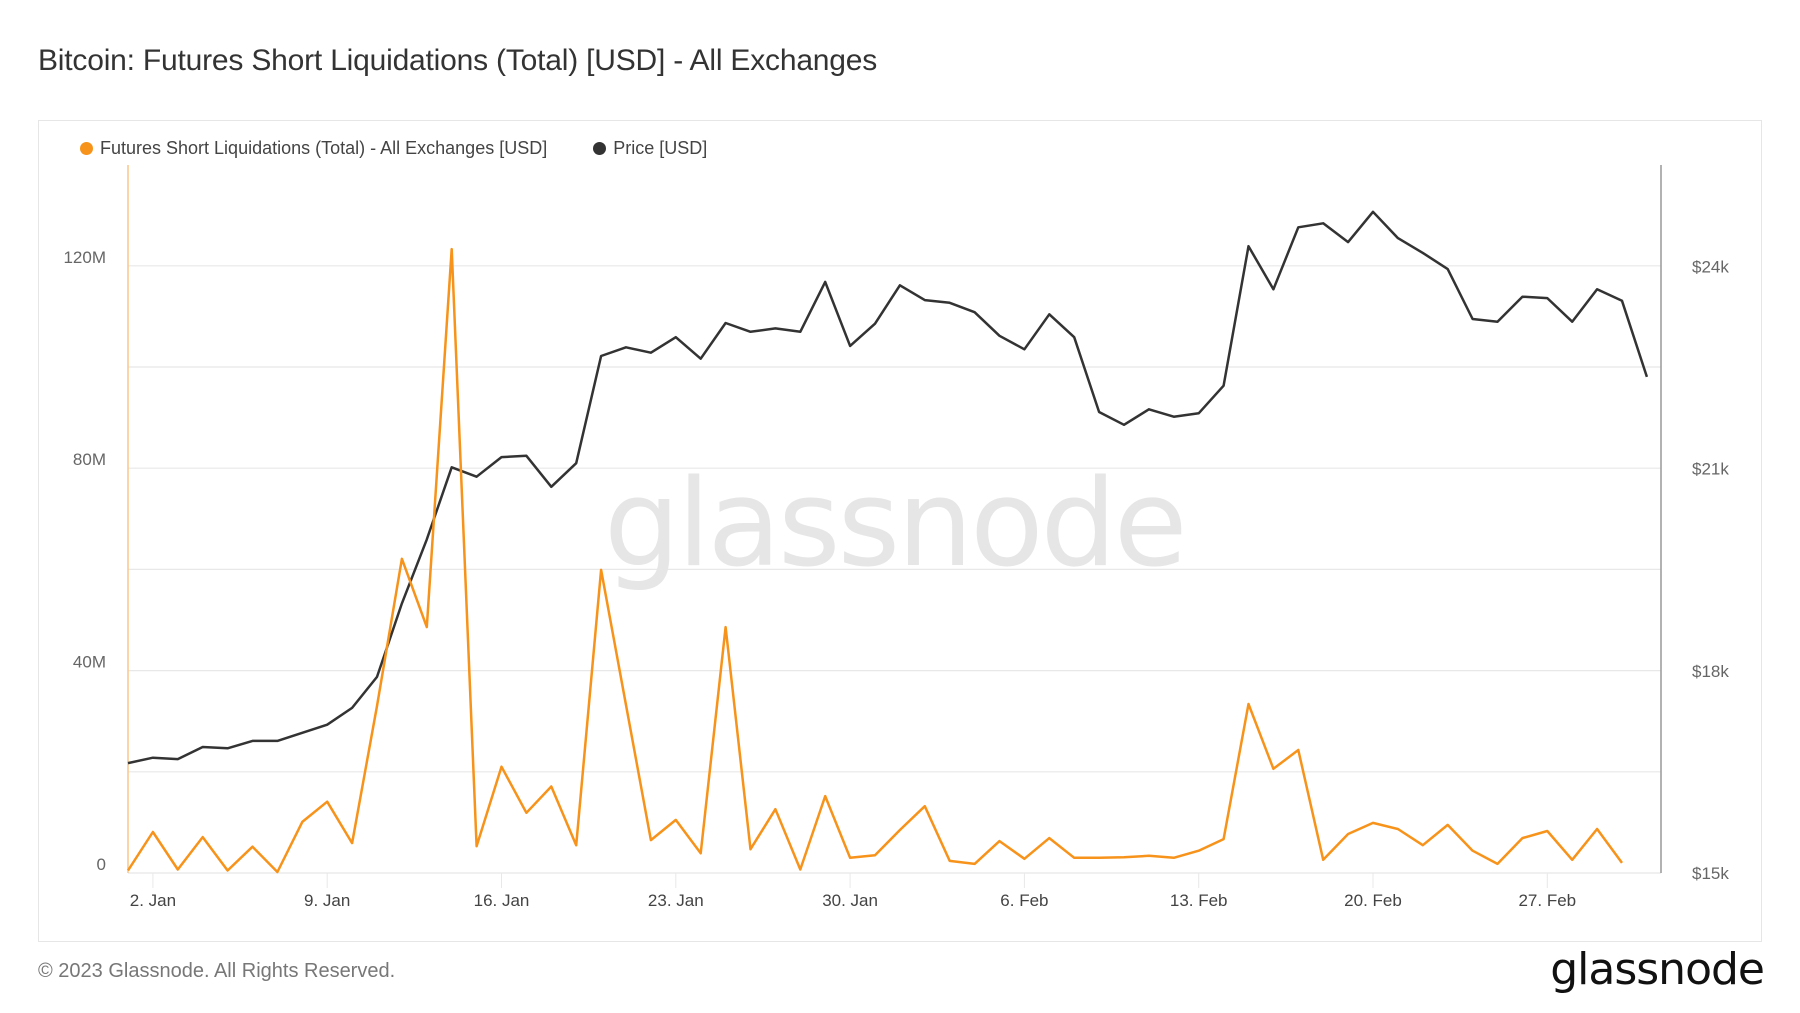 The width and height of the screenshot is (1800, 1013). What do you see at coordinates (1710, 671) in the screenshot?
I see `right-axis-tick-label: $18k` at bounding box center [1710, 671].